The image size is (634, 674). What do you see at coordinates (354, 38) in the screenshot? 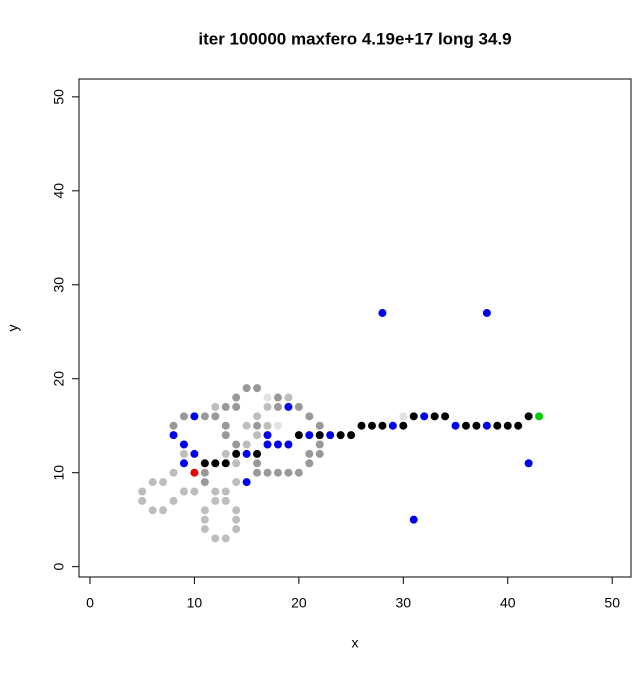
I see `chart-title: iter 100000 maxfero 4.19e+17 long 34.9` at bounding box center [354, 38].